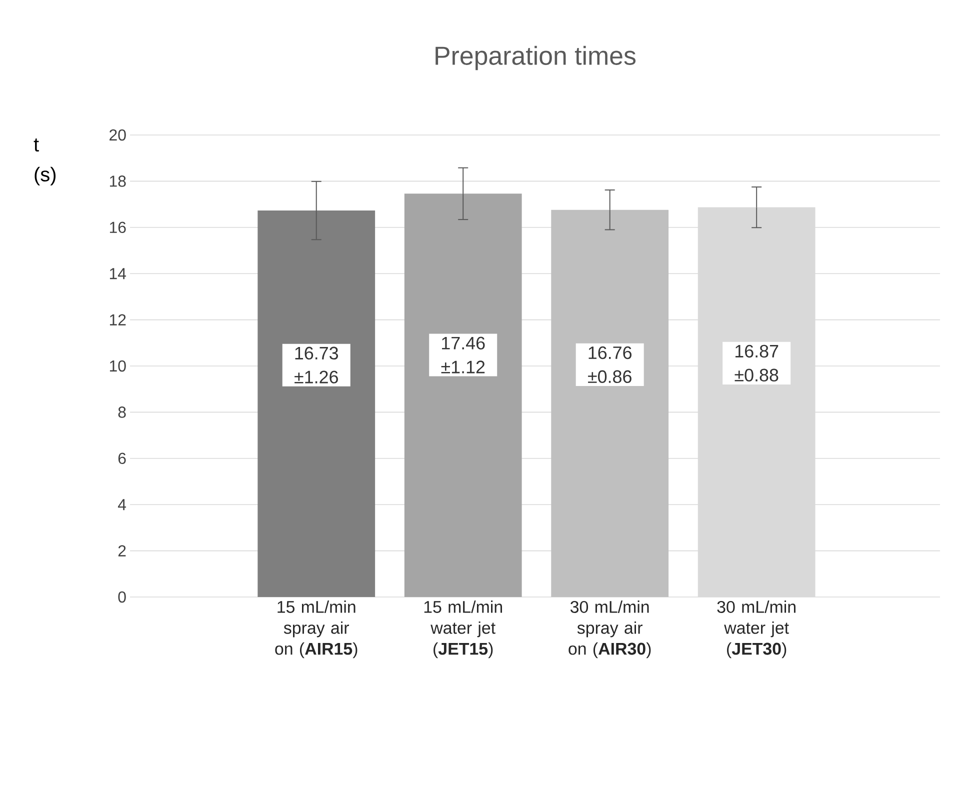  Describe the element at coordinates (756, 629) in the screenshot. I see `x-tick-label: 30 mL/min water jet (JET30)` at that location.